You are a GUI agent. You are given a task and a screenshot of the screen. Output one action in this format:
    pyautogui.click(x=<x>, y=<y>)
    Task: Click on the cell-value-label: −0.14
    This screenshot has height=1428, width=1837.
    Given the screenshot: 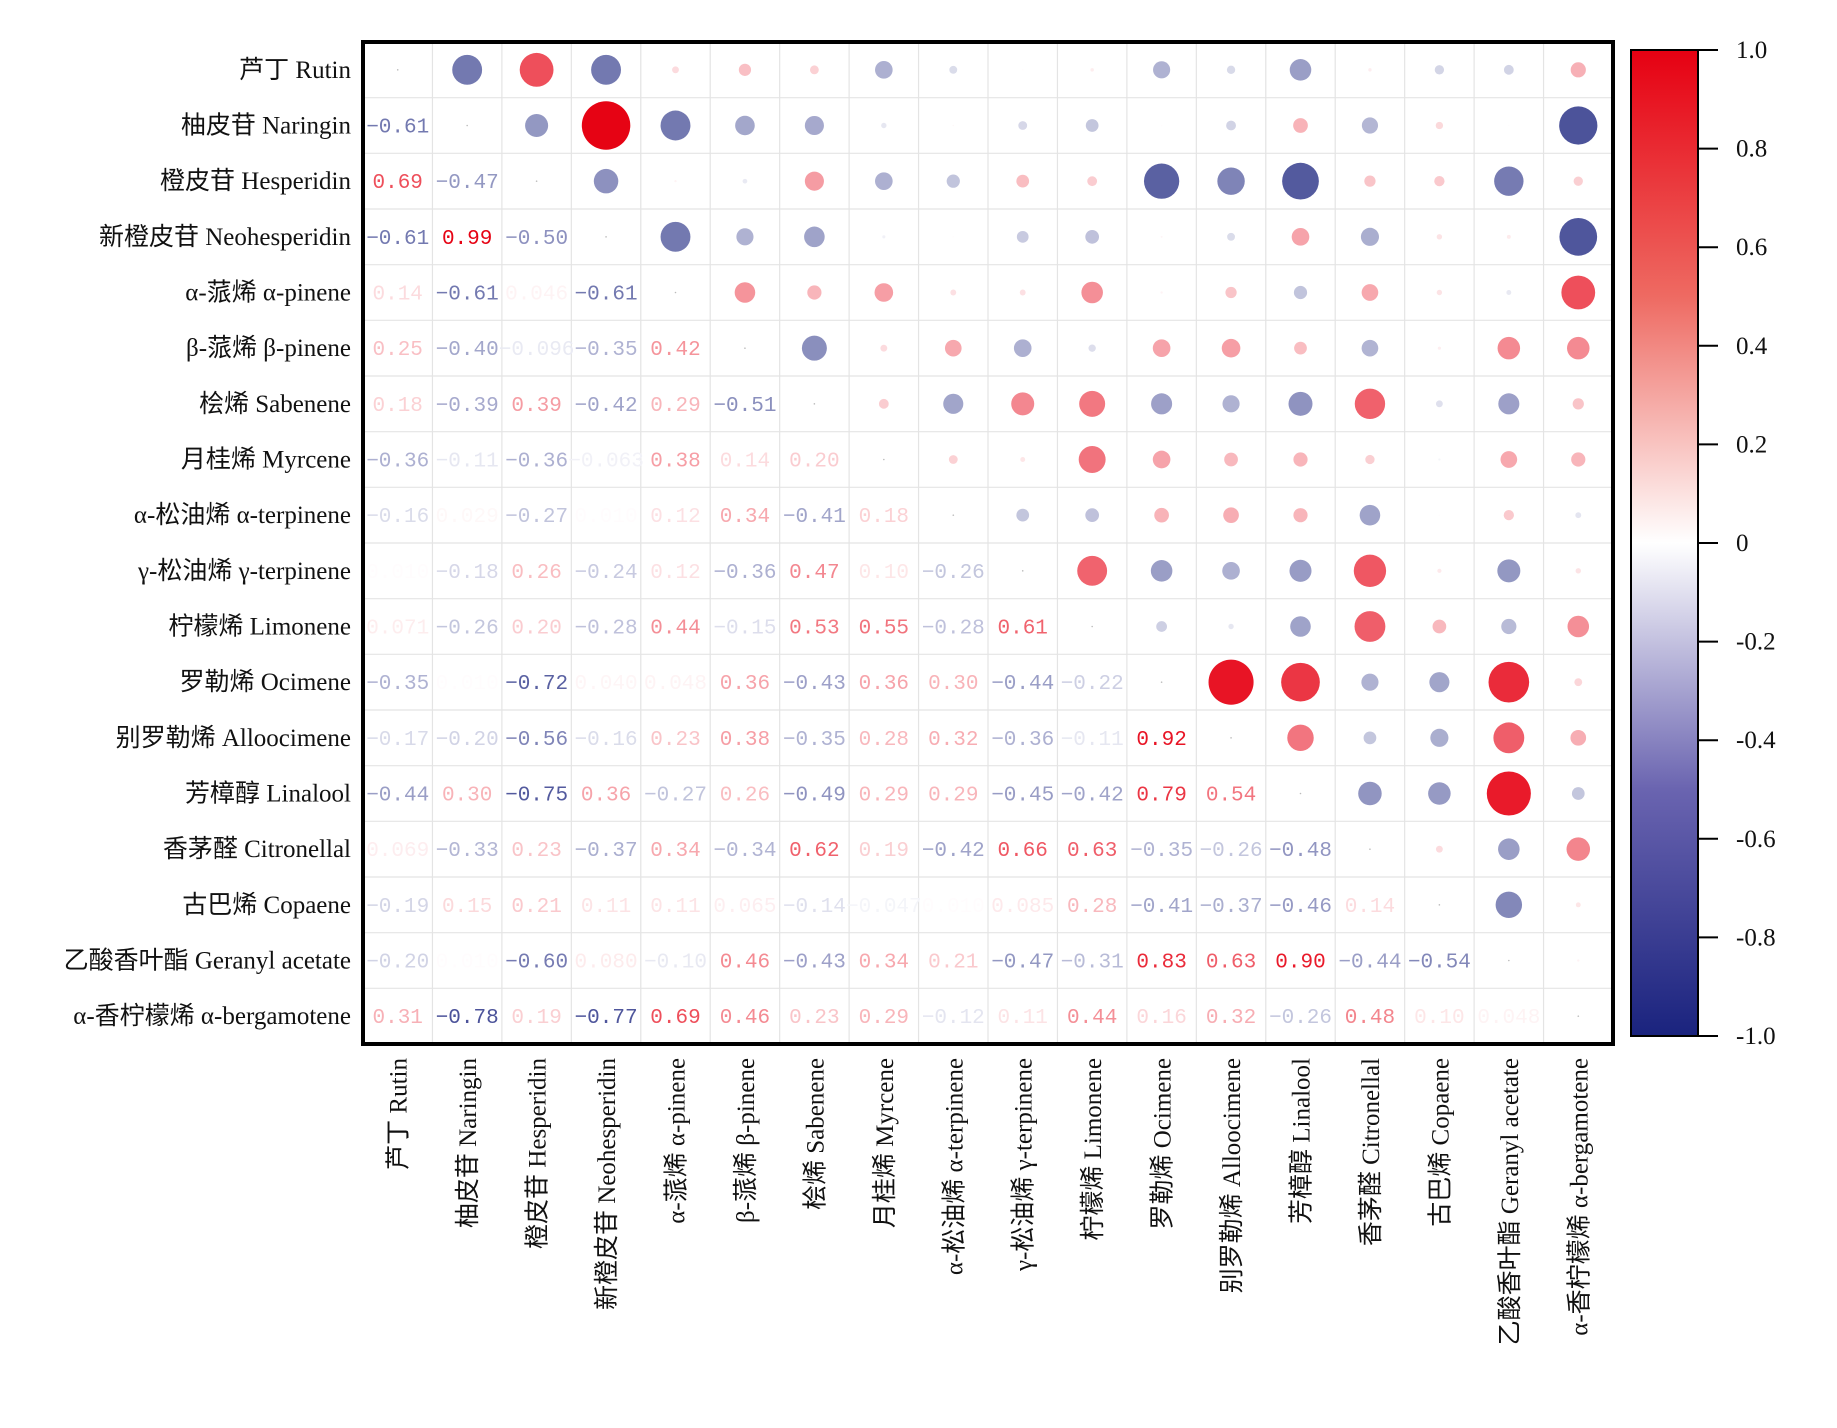 What is the action you would take?
    pyautogui.click(x=814, y=907)
    